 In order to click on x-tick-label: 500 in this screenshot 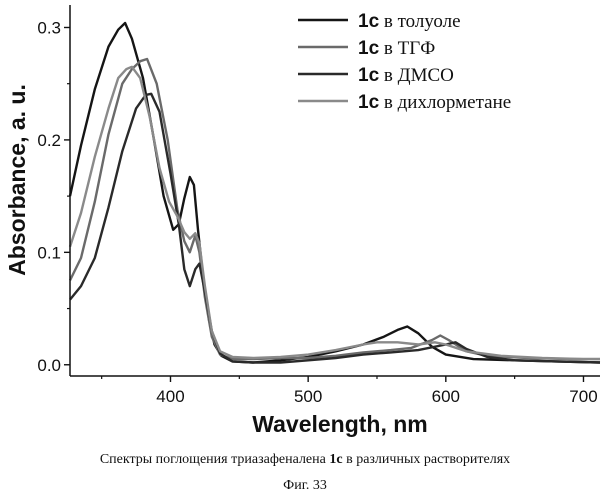, I will do `click(308, 396)`.